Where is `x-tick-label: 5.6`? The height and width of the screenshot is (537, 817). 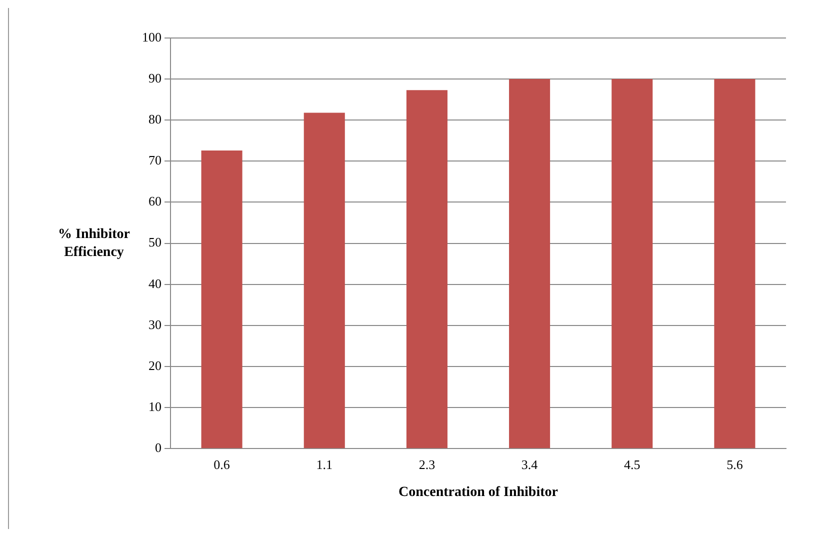 x-tick-label: 5.6 is located at coordinates (735, 464).